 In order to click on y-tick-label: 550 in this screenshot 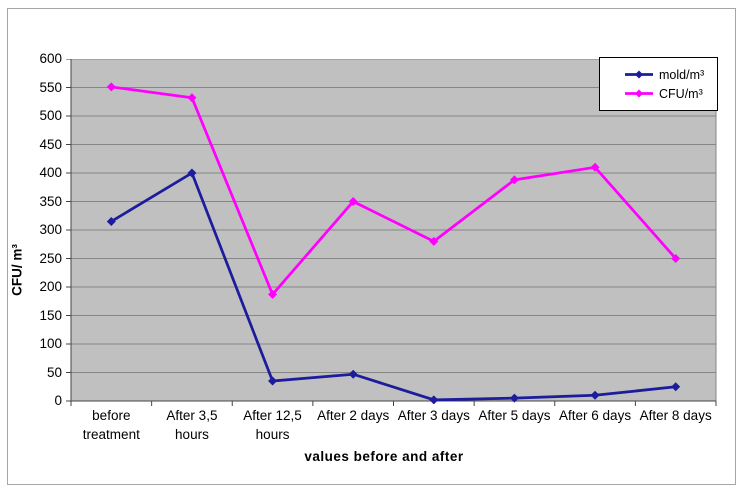, I will do `click(50, 87)`.